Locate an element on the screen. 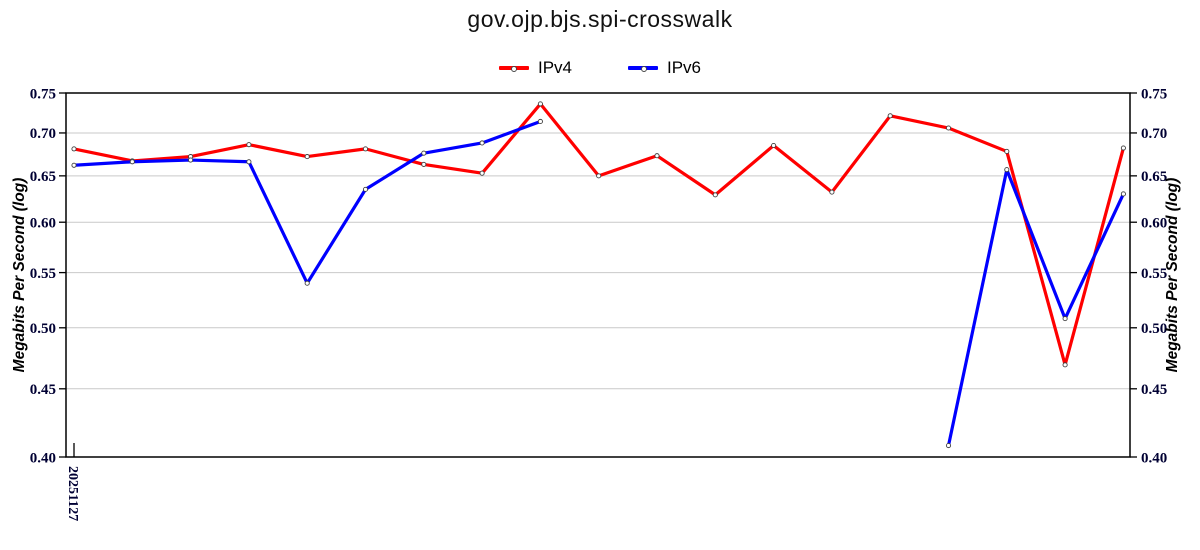  x-tick-label: 20251127 is located at coordinates (72, 493).